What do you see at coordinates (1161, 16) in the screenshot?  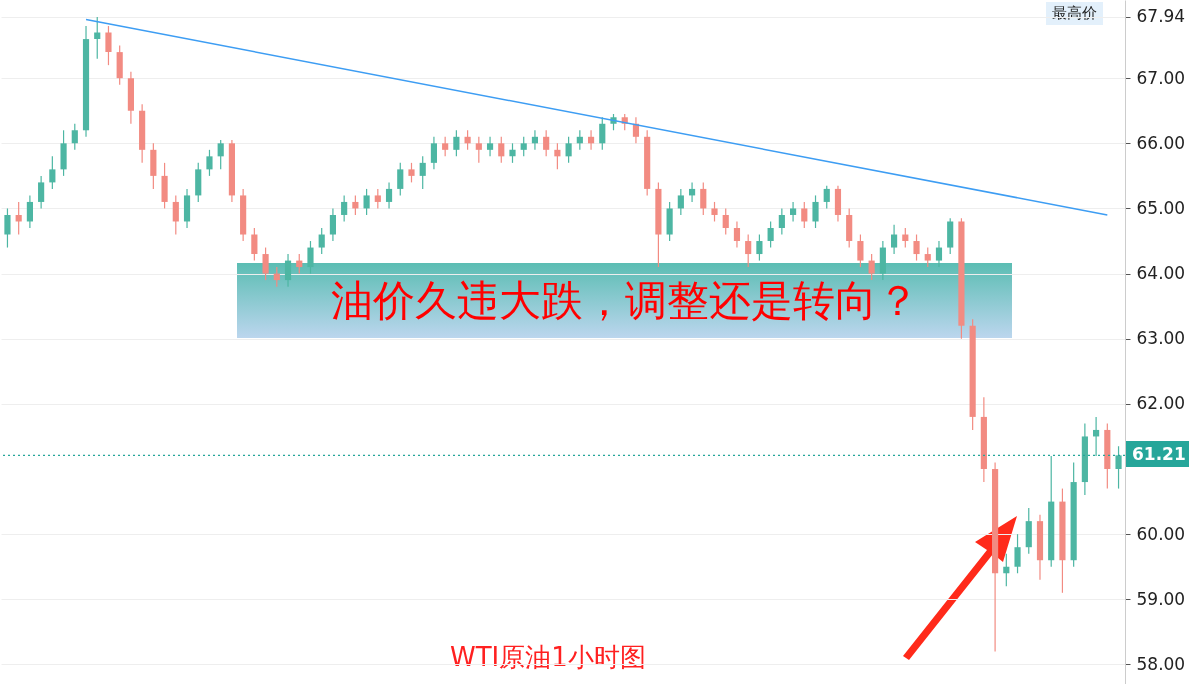 I see `y-tick-label: 67.94` at bounding box center [1161, 16].